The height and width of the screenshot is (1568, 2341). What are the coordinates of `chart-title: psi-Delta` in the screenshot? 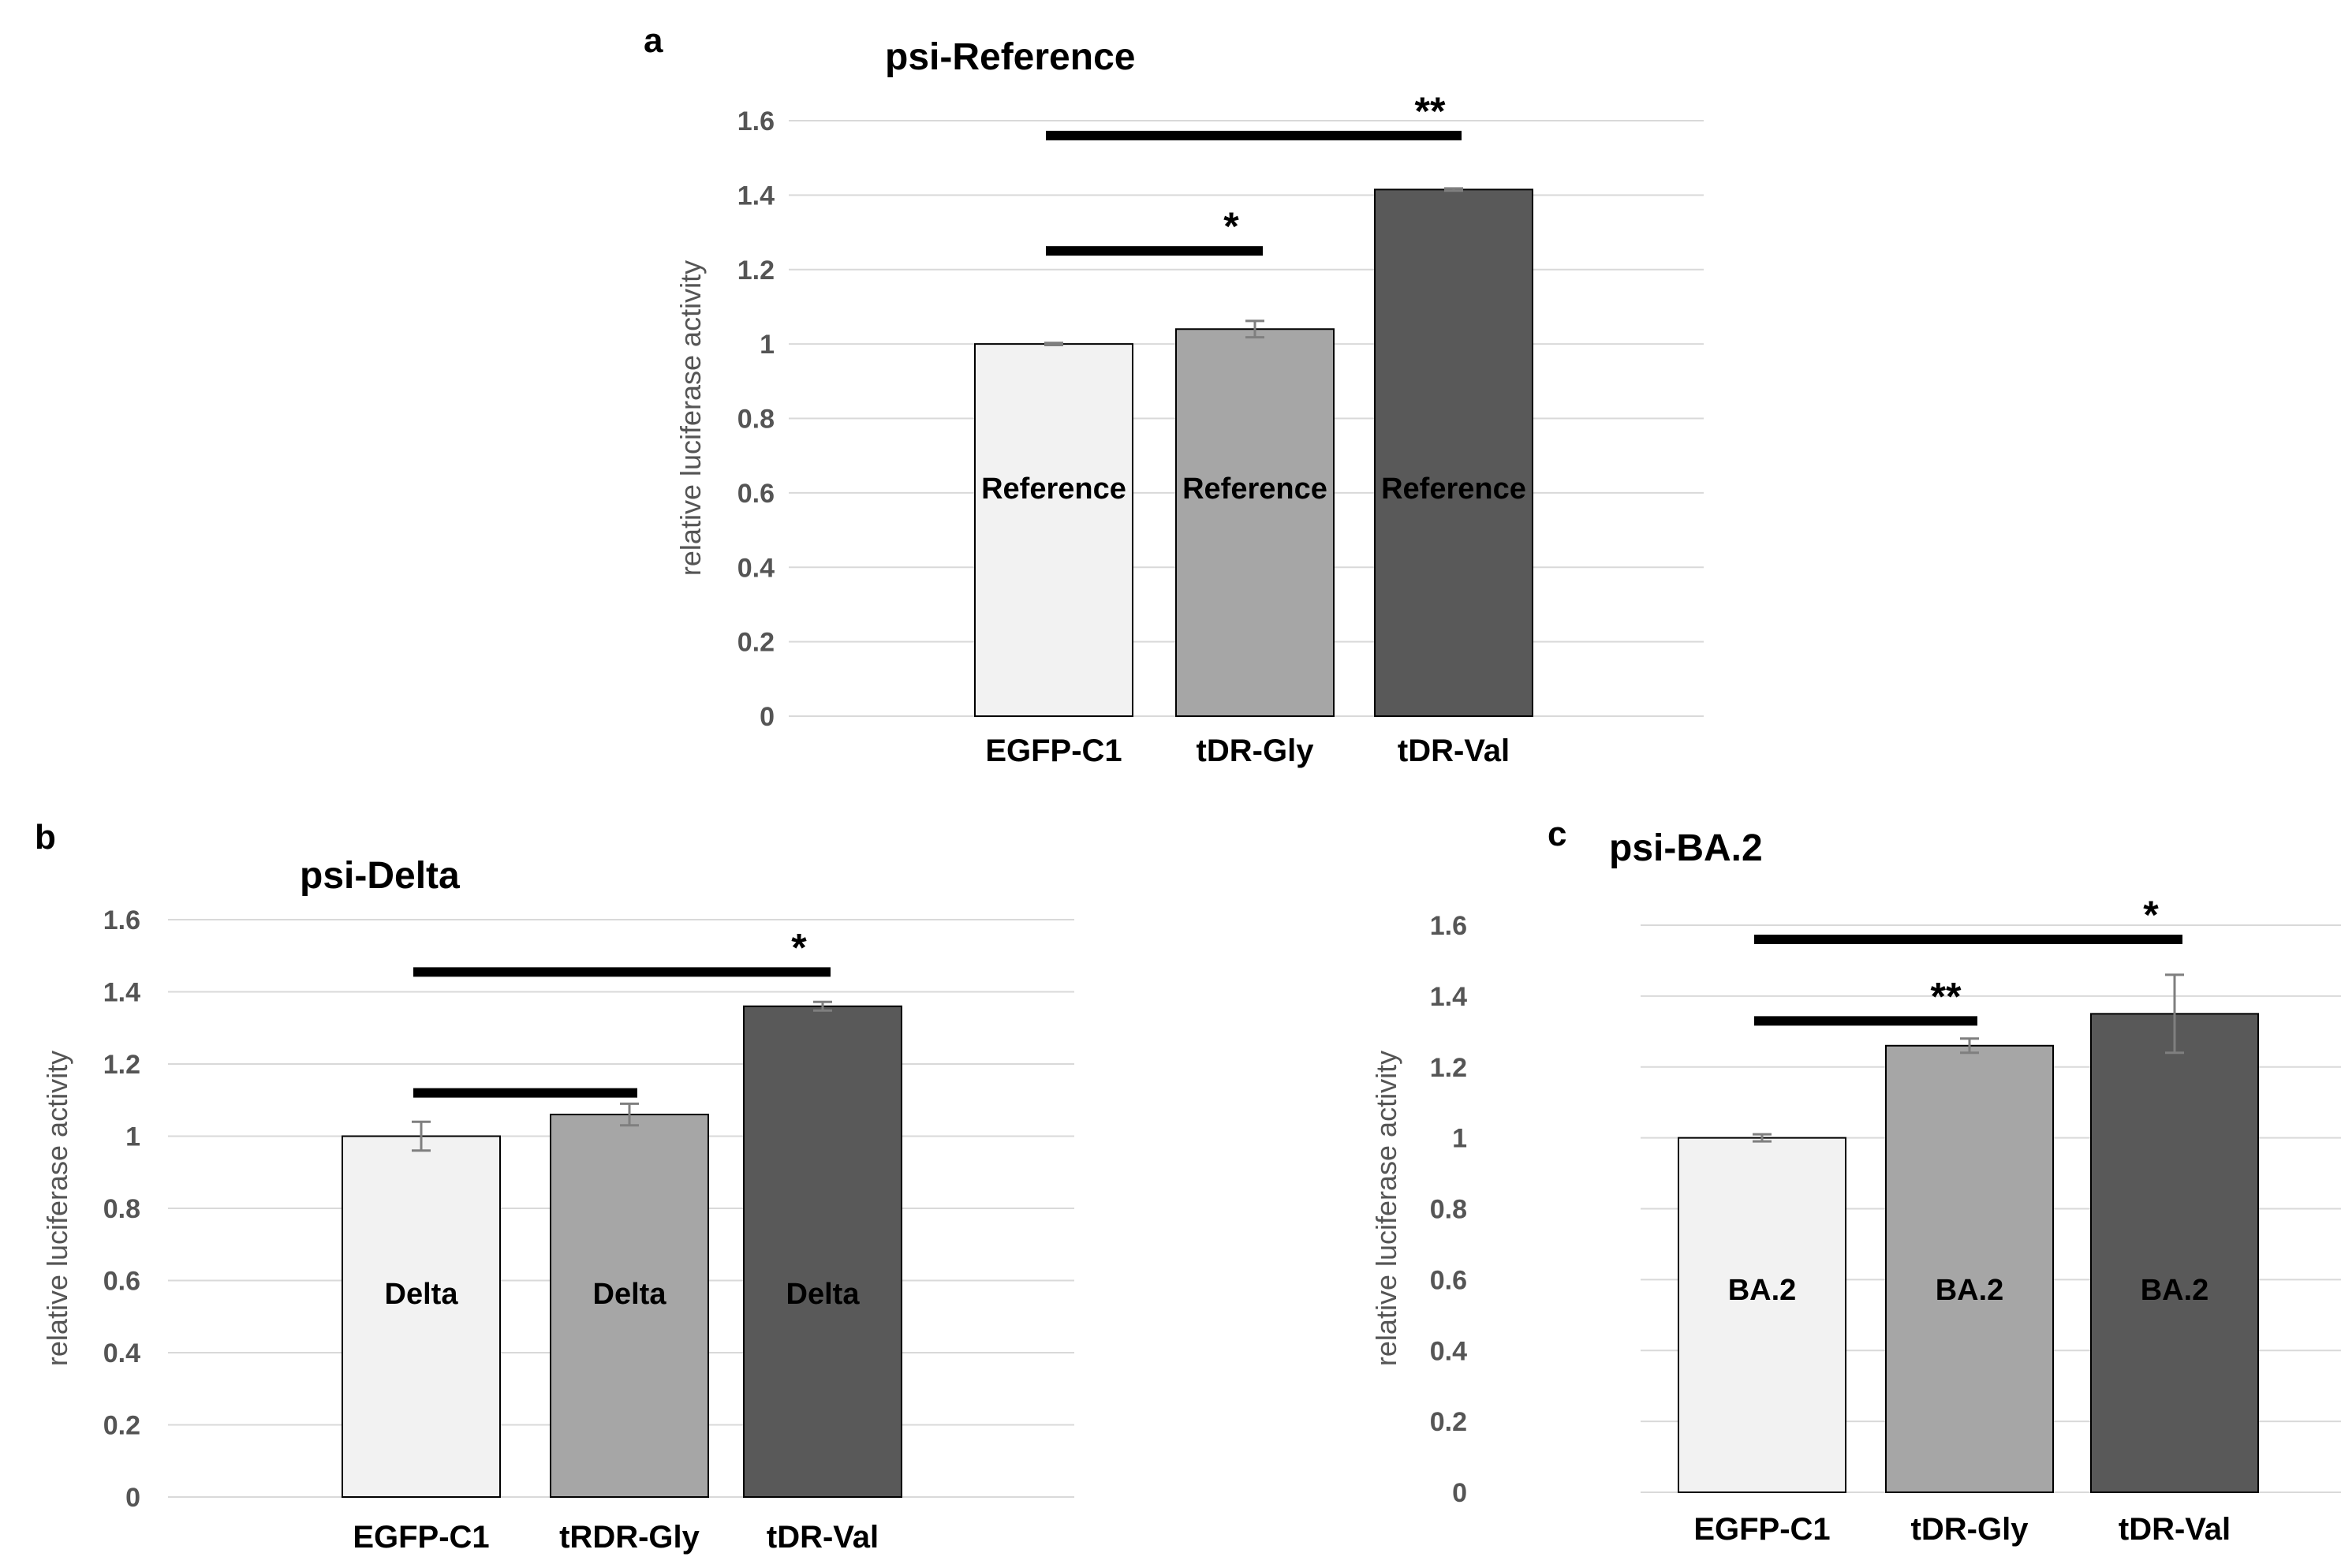 It's located at (380, 876).